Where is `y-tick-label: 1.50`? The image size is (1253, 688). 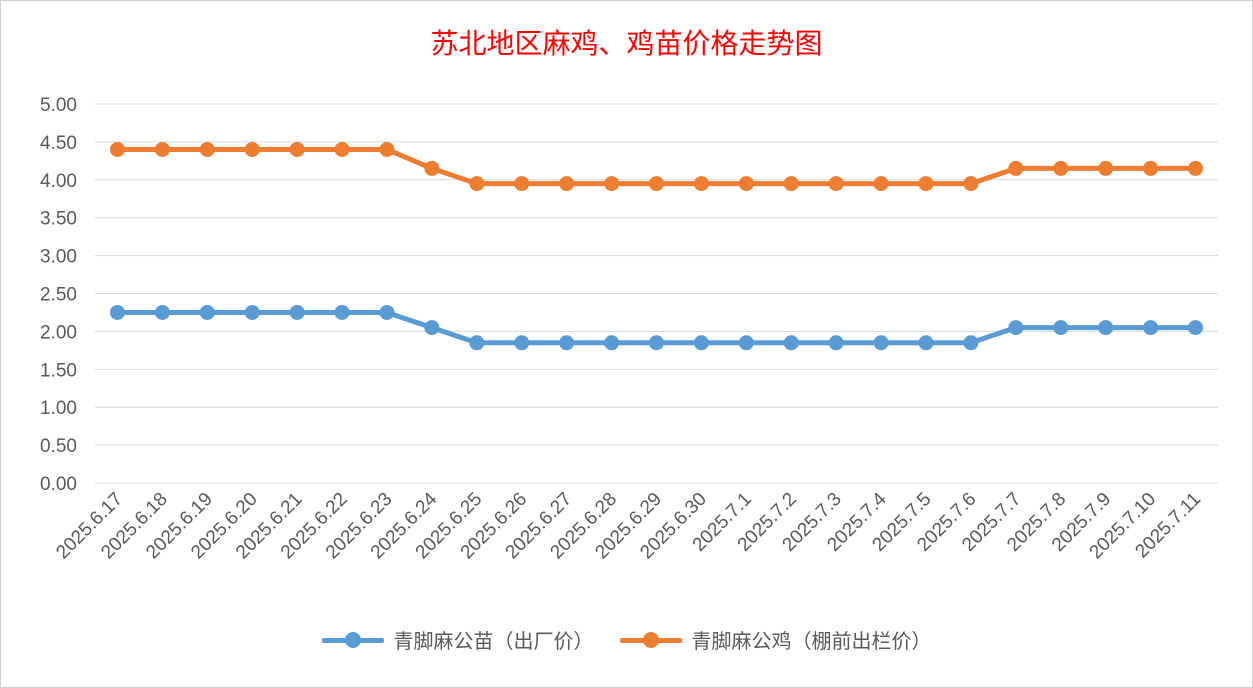
y-tick-label: 1.50 is located at coordinates (58, 370).